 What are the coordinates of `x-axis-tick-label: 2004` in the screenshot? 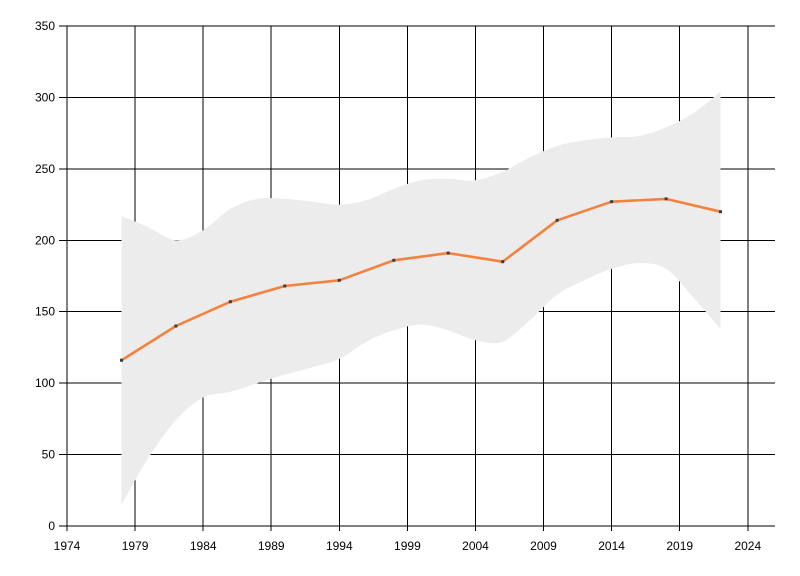 It's located at (475, 546).